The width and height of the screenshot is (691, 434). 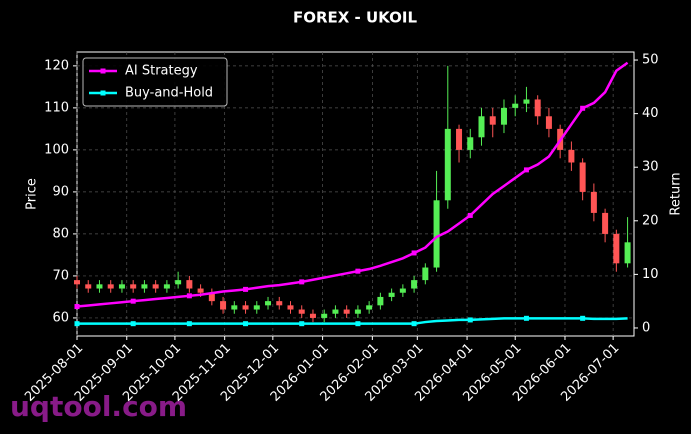 What do you see at coordinates (169, 93) in the screenshot?
I see `legend-label: Buy-and-Hold` at bounding box center [169, 93].